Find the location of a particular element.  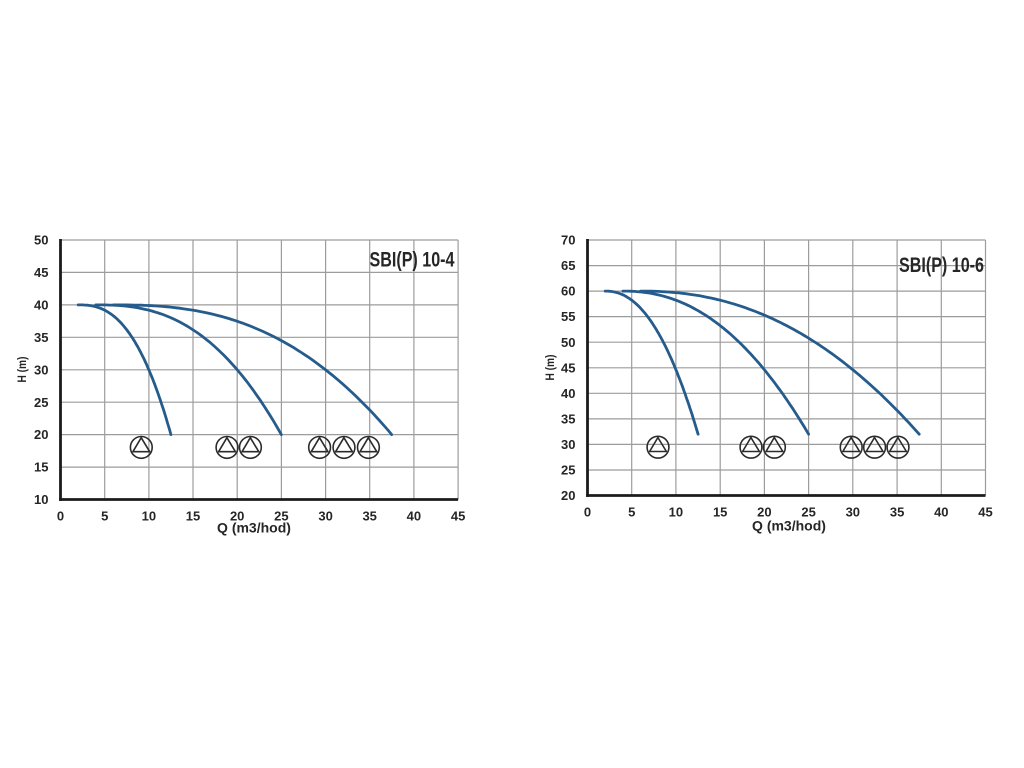

svg-text: 60 is located at coordinates (568, 291).